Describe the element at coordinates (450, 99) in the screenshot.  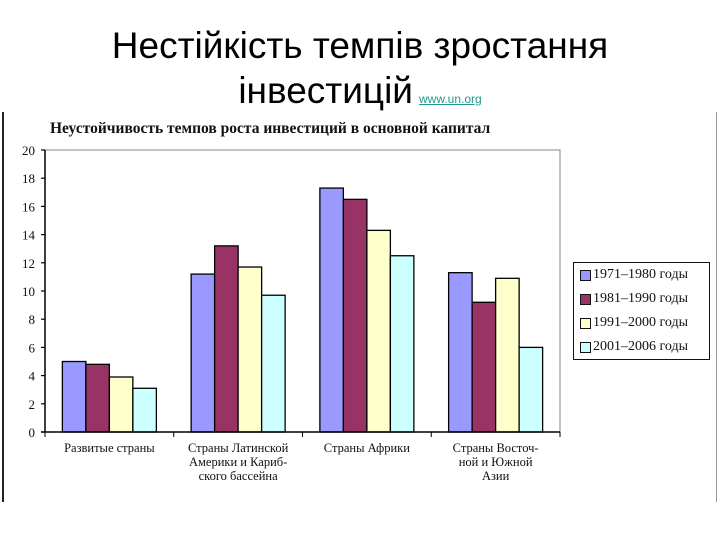
I see `source-link: www.un.org` at that location.